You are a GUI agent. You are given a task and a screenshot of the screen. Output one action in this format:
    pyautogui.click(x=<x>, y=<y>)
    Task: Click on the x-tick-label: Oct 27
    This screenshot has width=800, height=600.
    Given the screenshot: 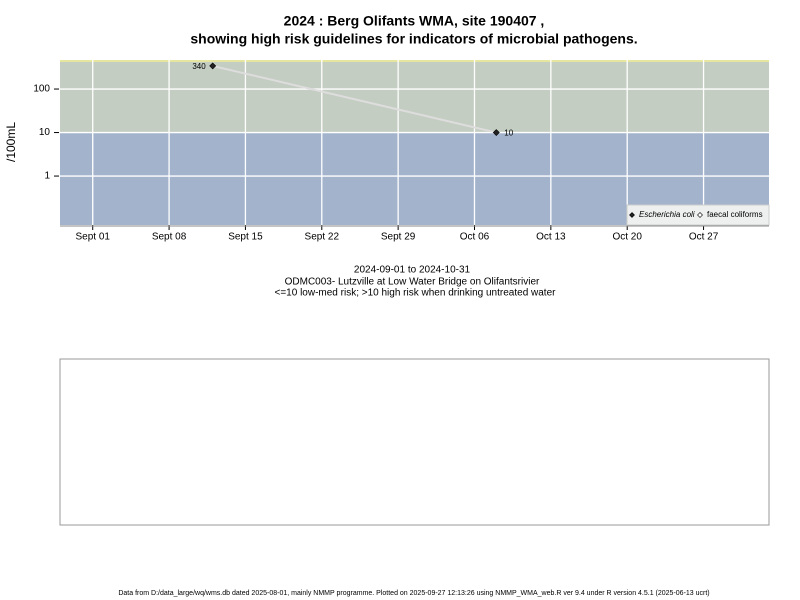 What is the action you would take?
    pyautogui.click(x=704, y=237)
    